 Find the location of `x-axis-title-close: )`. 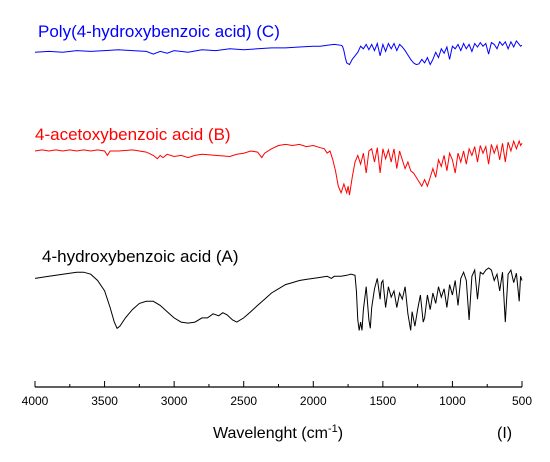

x-axis-title-close: ) is located at coordinates (340, 433).